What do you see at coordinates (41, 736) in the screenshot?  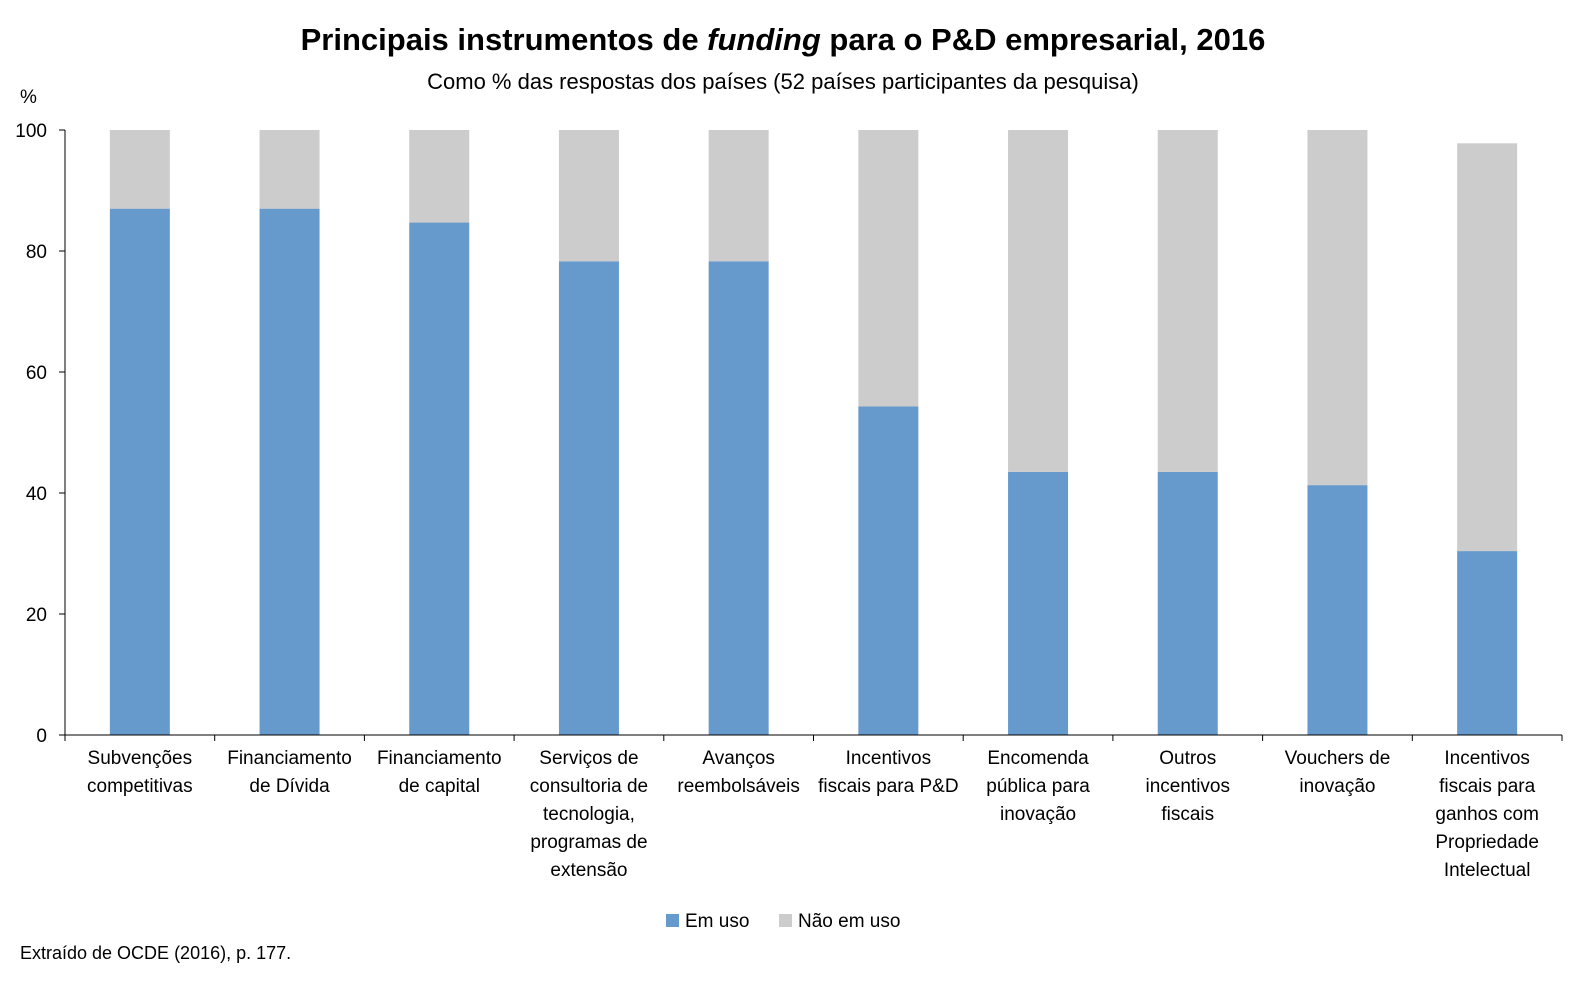 I see `y-tick-label: 0` at bounding box center [41, 736].